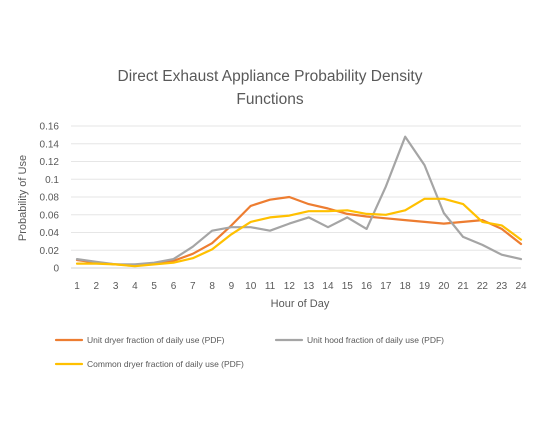  I want to click on x-tick-label: 16, so click(367, 286).